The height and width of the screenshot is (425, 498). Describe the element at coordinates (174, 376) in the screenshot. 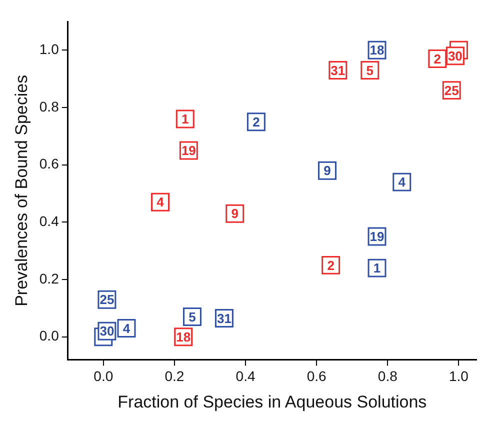

I see `x-tick-label: 0.2` at that location.